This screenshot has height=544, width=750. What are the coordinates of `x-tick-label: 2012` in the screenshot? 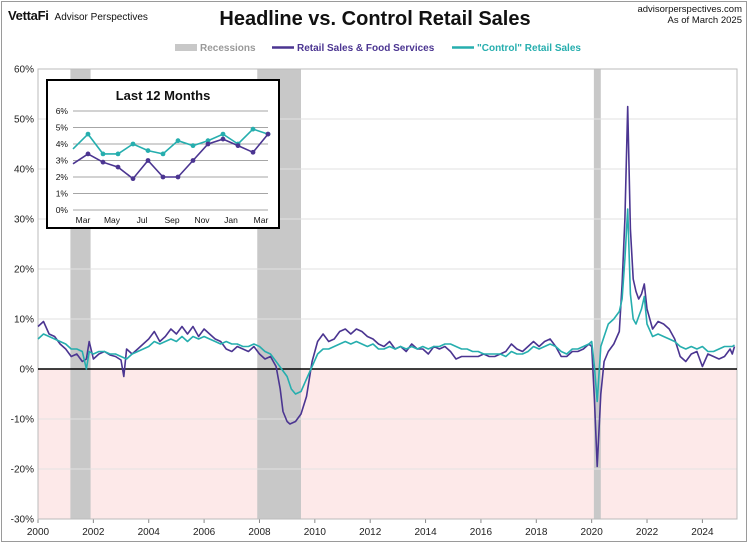 It's located at (370, 532).